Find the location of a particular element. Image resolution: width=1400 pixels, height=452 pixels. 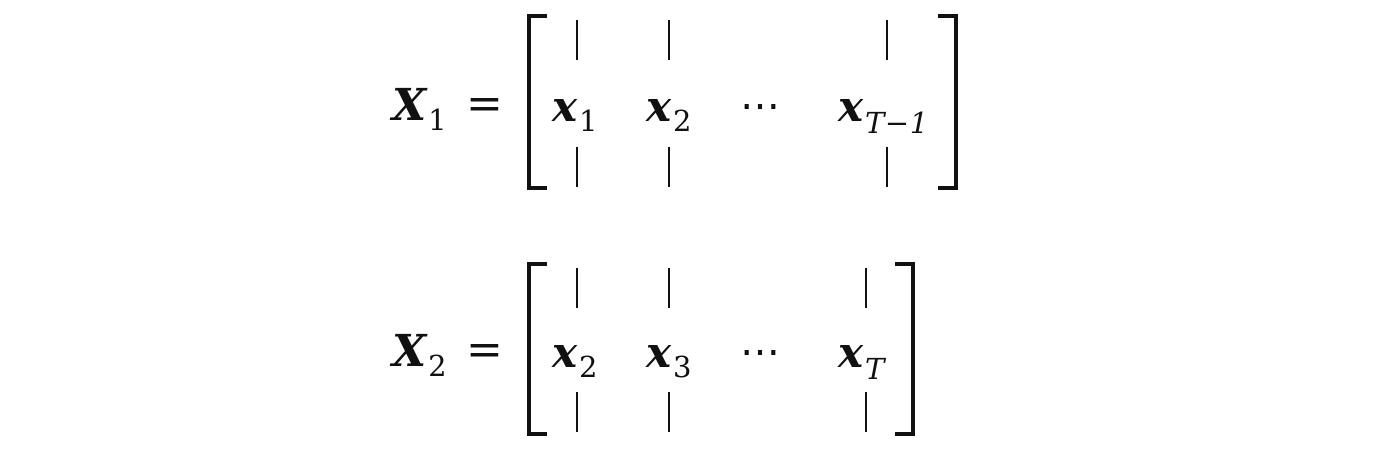

vector-subscript: 1 is located at coordinates (588, 121).